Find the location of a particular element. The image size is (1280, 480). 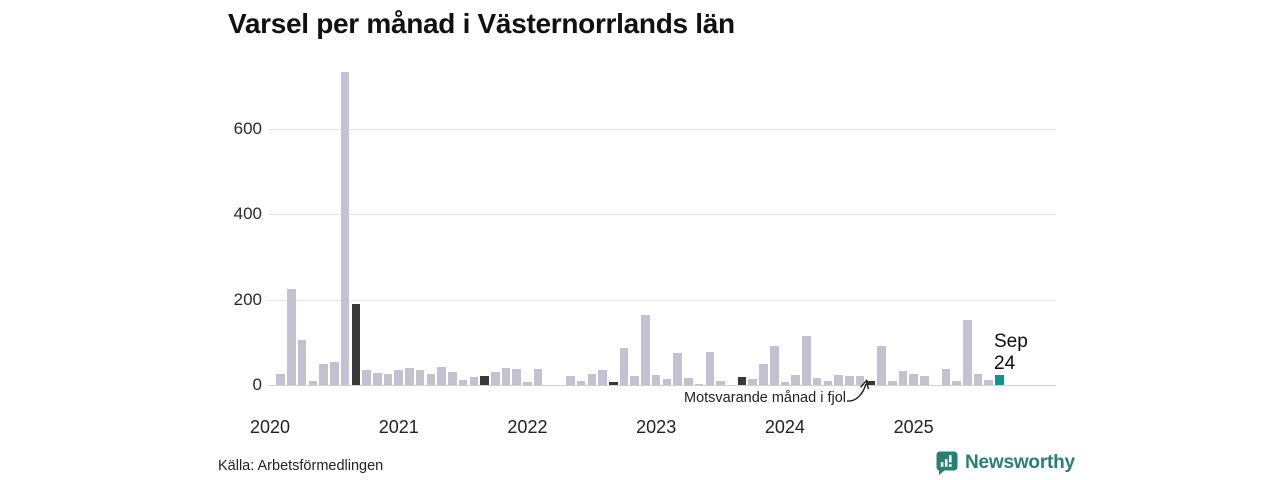

annotation-previous-year: Motsvarande månad i fjol is located at coordinates (765, 398).